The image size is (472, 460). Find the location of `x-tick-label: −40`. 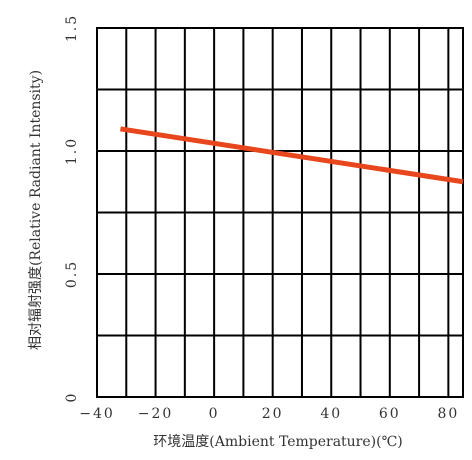

x-tick-label: −40 is located at coordinates (97, 414).